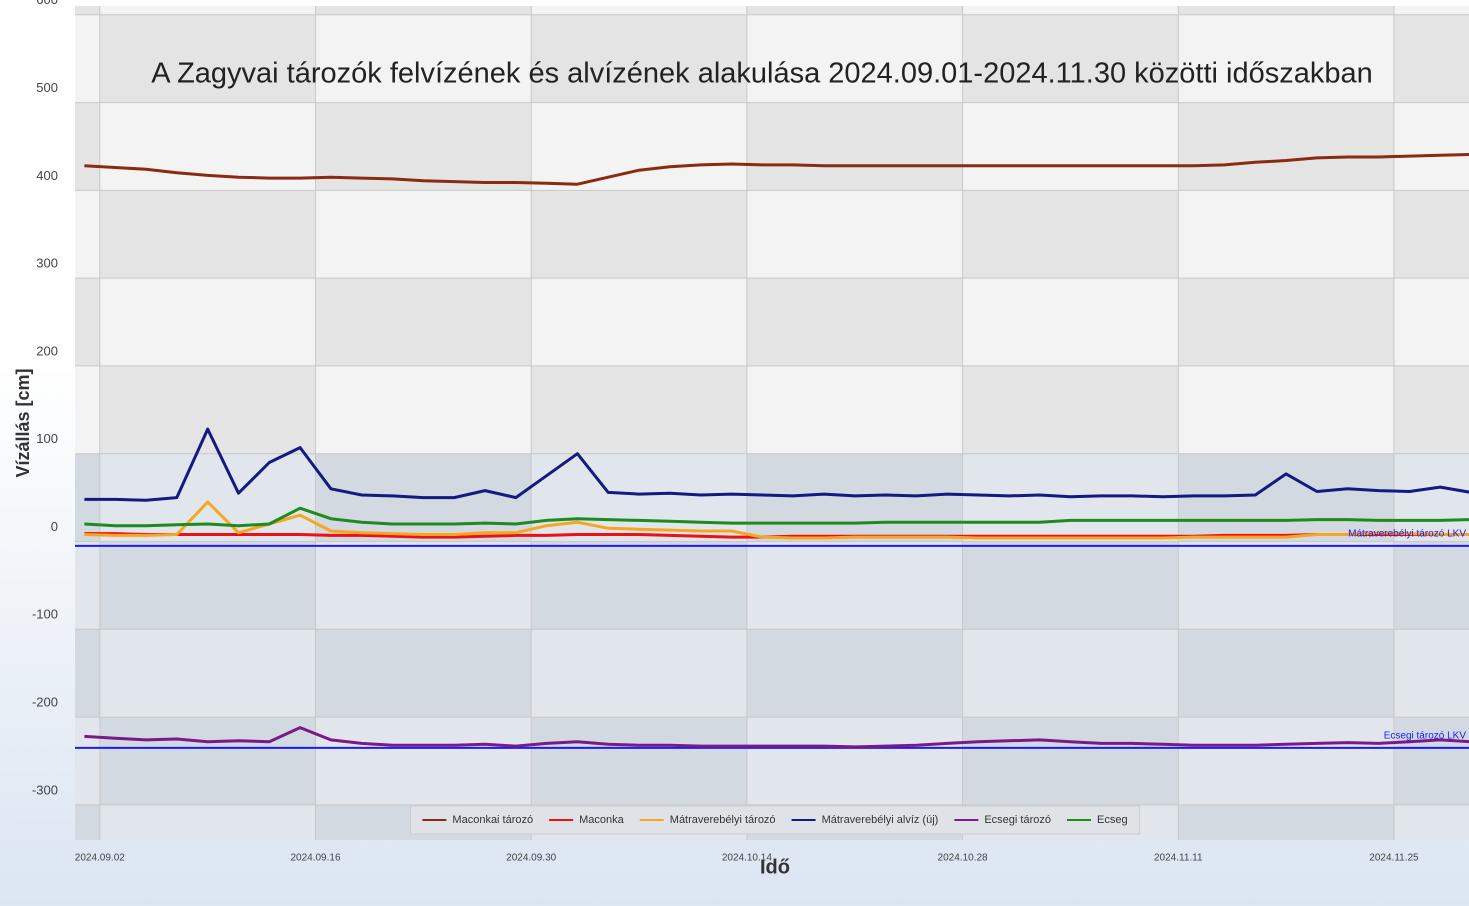 Image resolution: width=1469 pixels, height=906 pixels. What do you see at coordinates (1112, 820) in the screenshot?
I see `legend-label: Ecseg` at bounding box center [1112, 820].